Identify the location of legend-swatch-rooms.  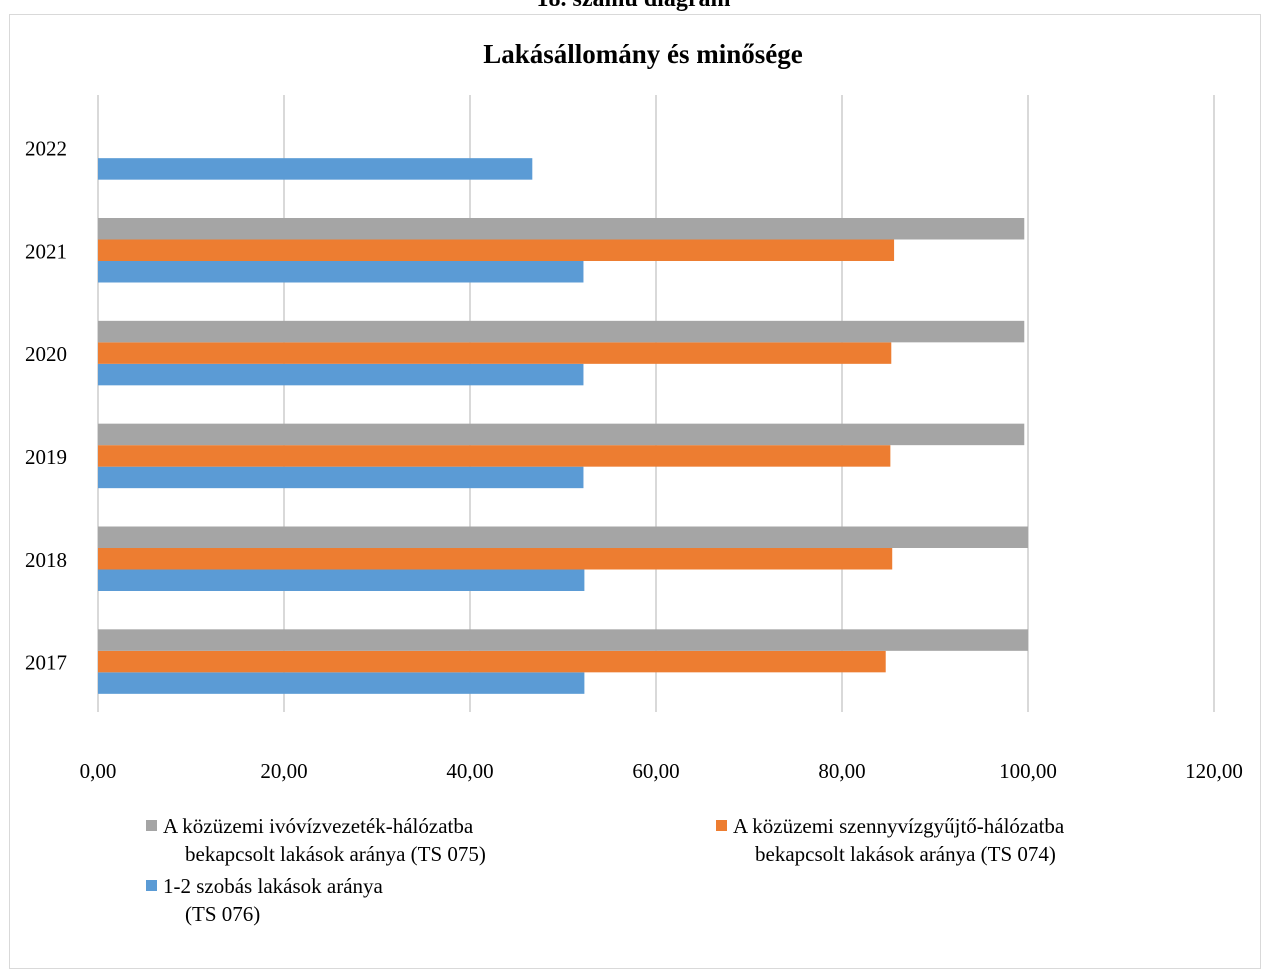
(151, 885).